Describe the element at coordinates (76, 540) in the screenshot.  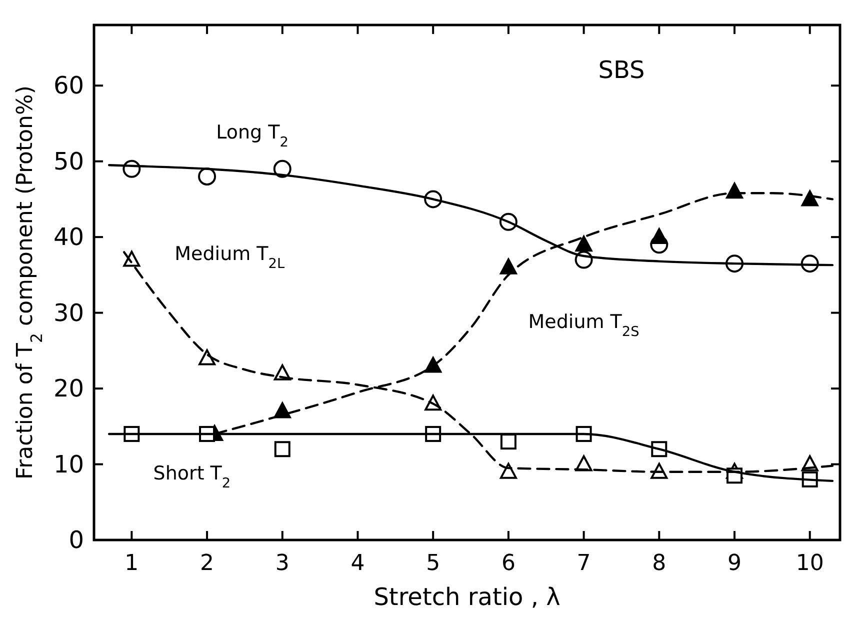
I see `y-tick-label: 0` at that location.